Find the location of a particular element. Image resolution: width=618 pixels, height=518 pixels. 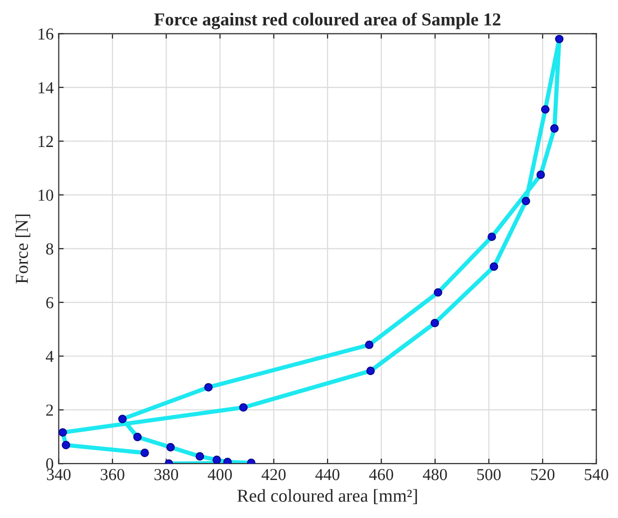

x-tick-label: 360 is located at coordinates (112, 474).